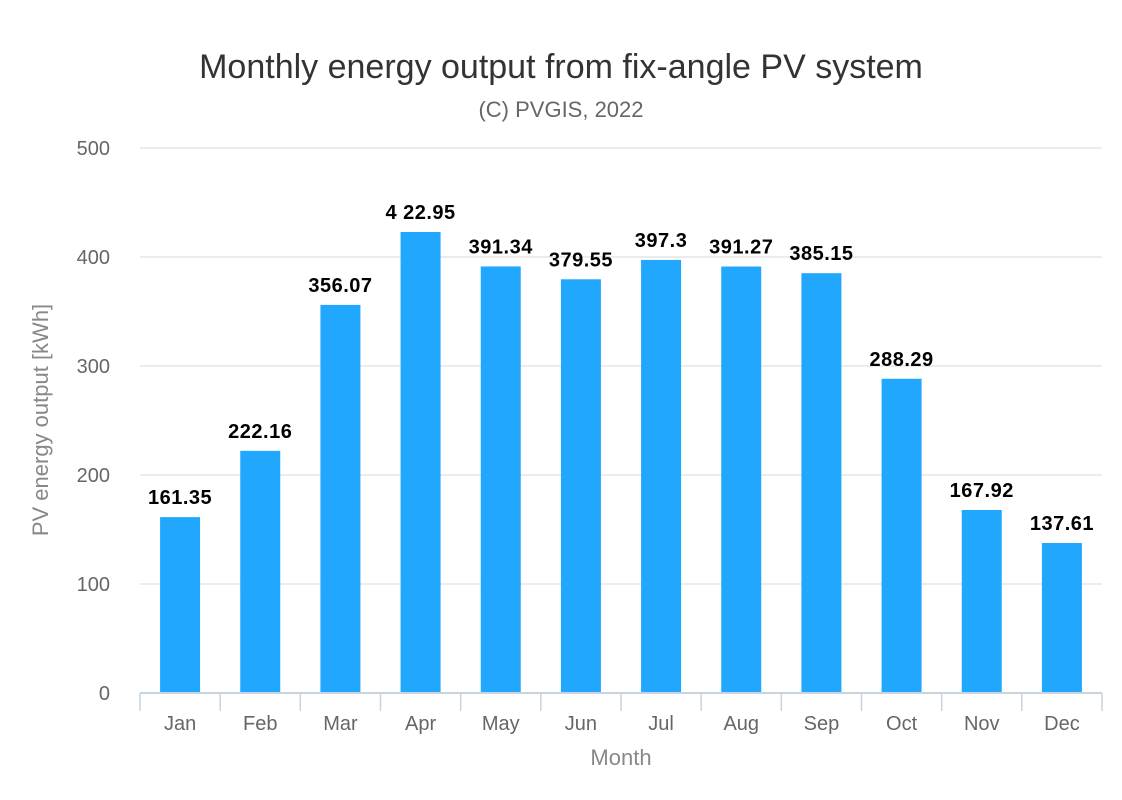 The image size is (1122, 800). I want to click on data-label: 167.92, so click(982, 491).